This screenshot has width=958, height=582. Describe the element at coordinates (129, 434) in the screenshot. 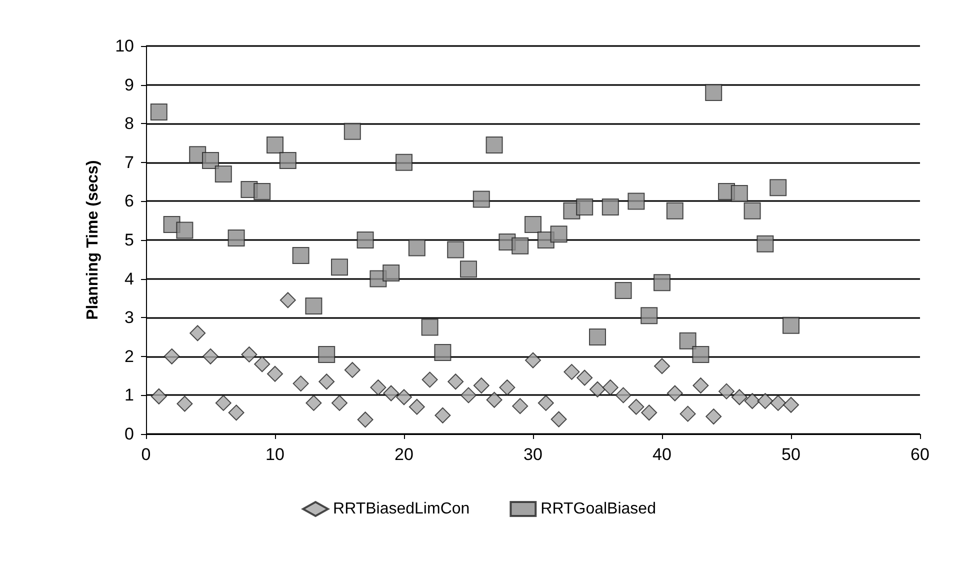

I see `y-tick-label: 0` at that location.